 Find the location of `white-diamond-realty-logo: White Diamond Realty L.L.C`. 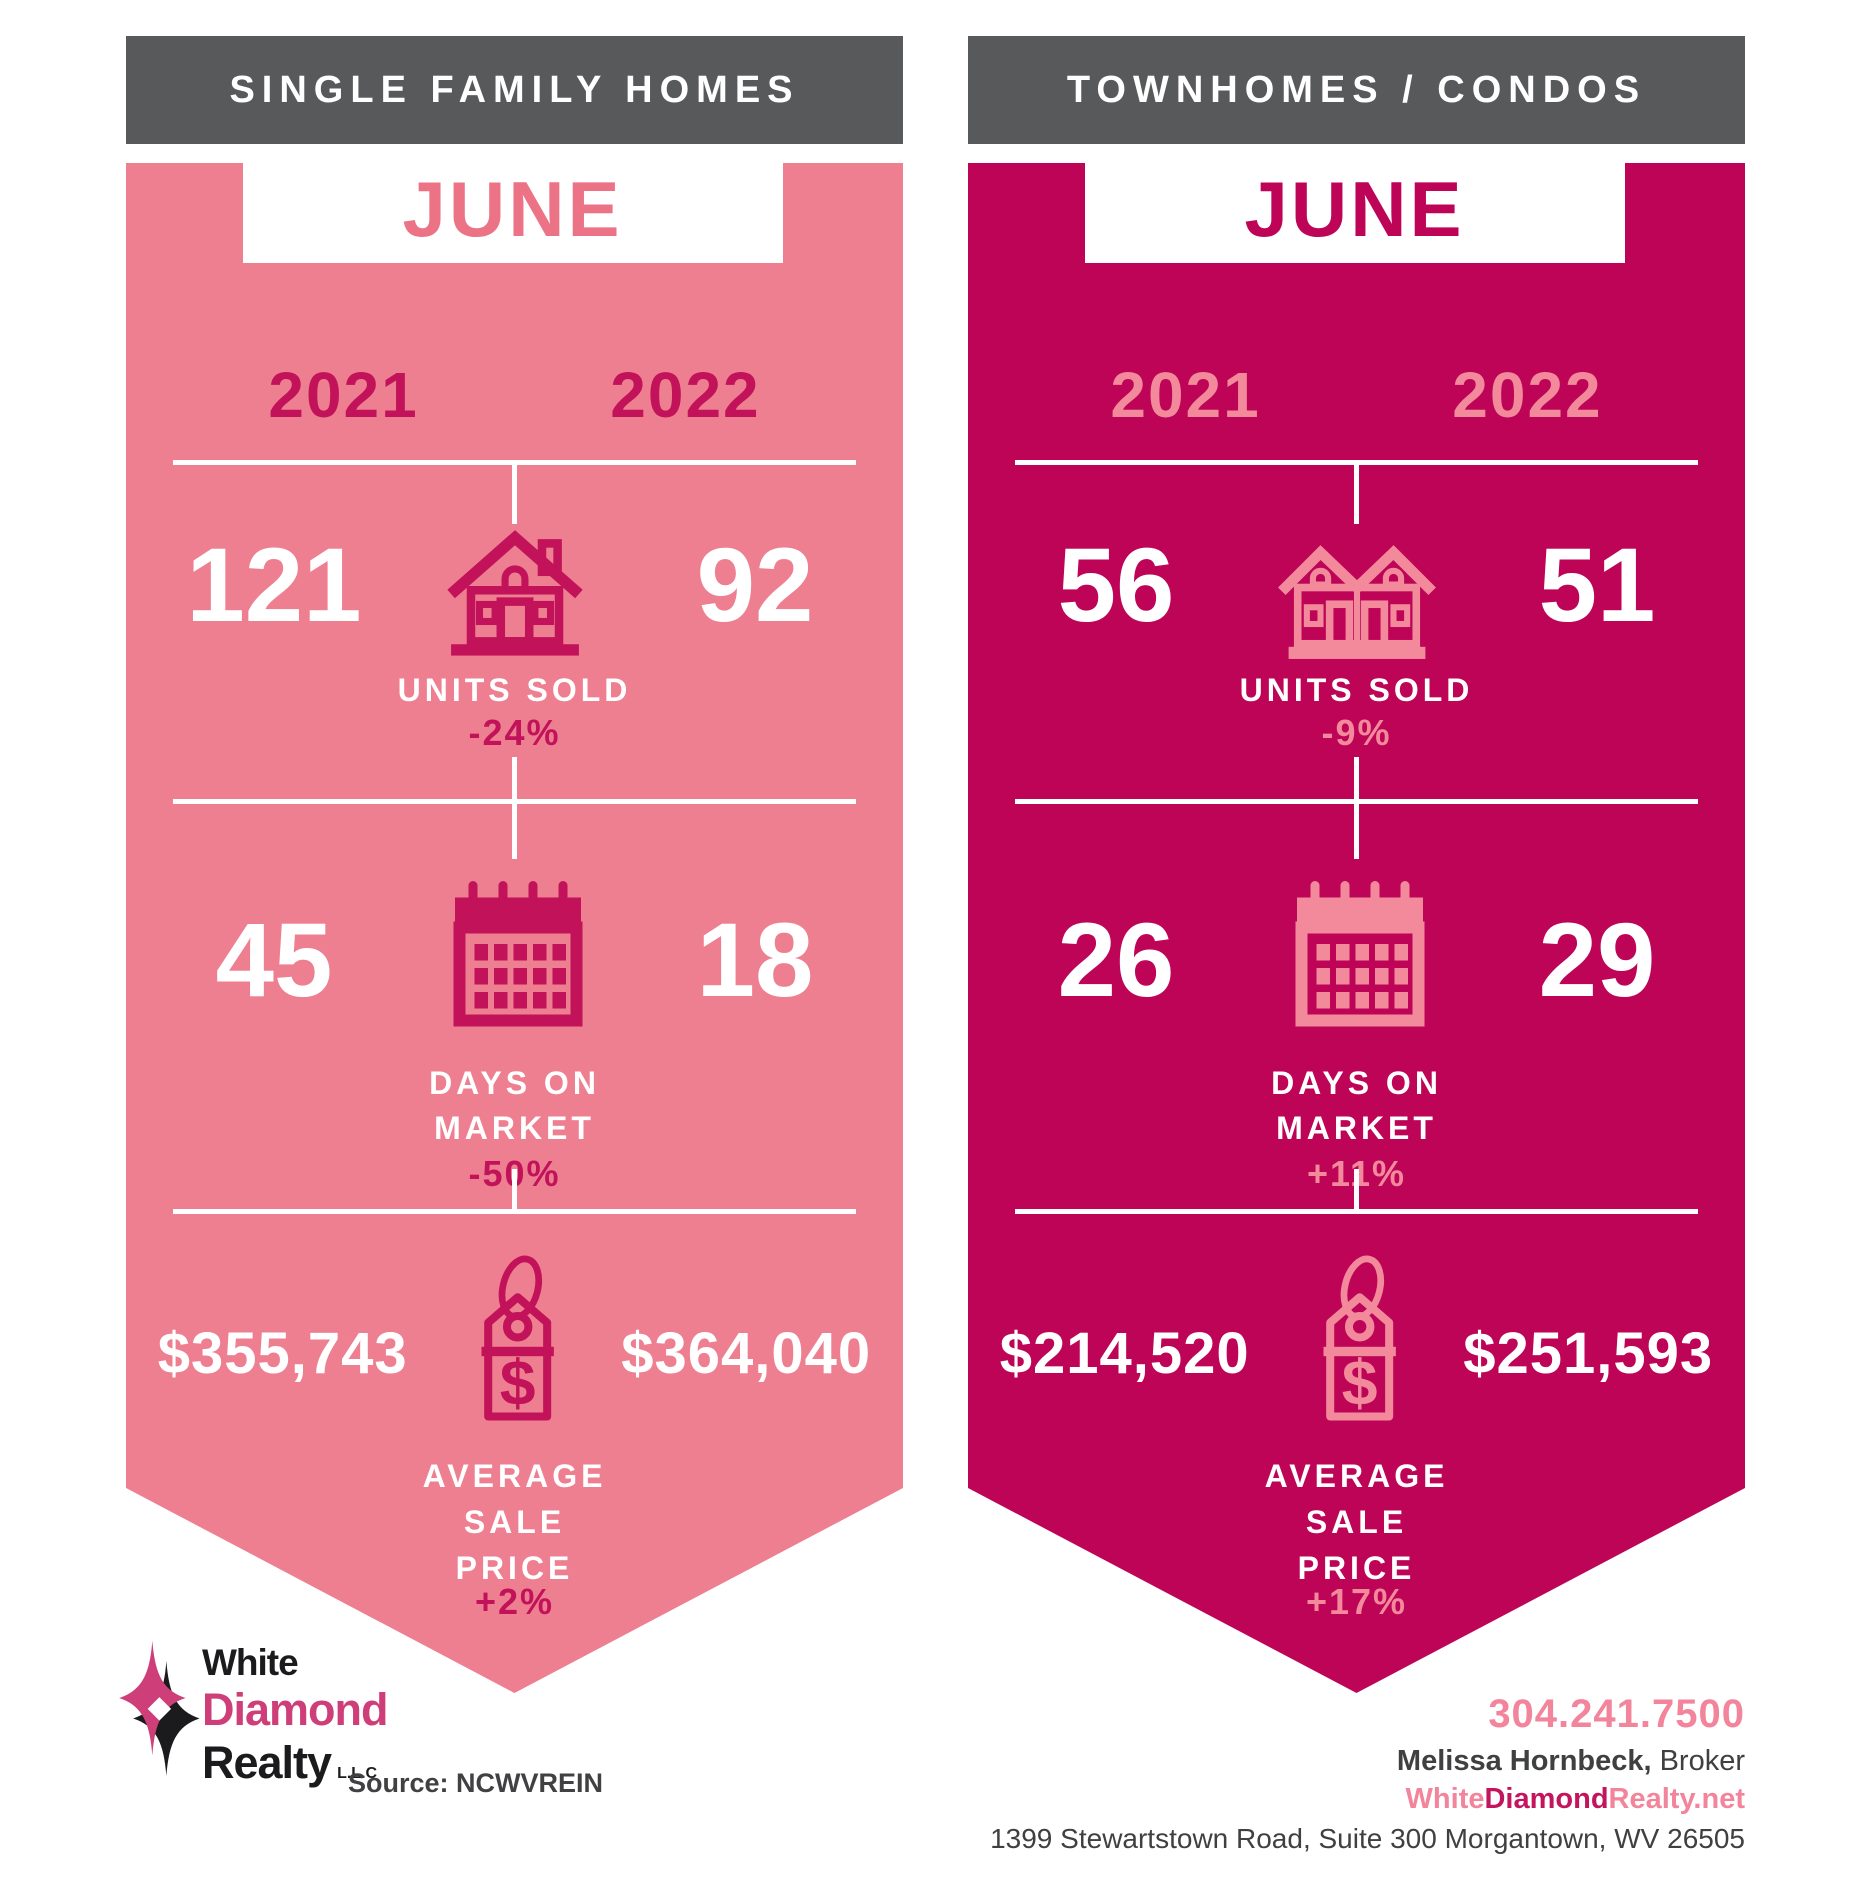

white-diamond-realty-logo: White Diamond Realty L.L.C is located at coordinates (251, 1713).